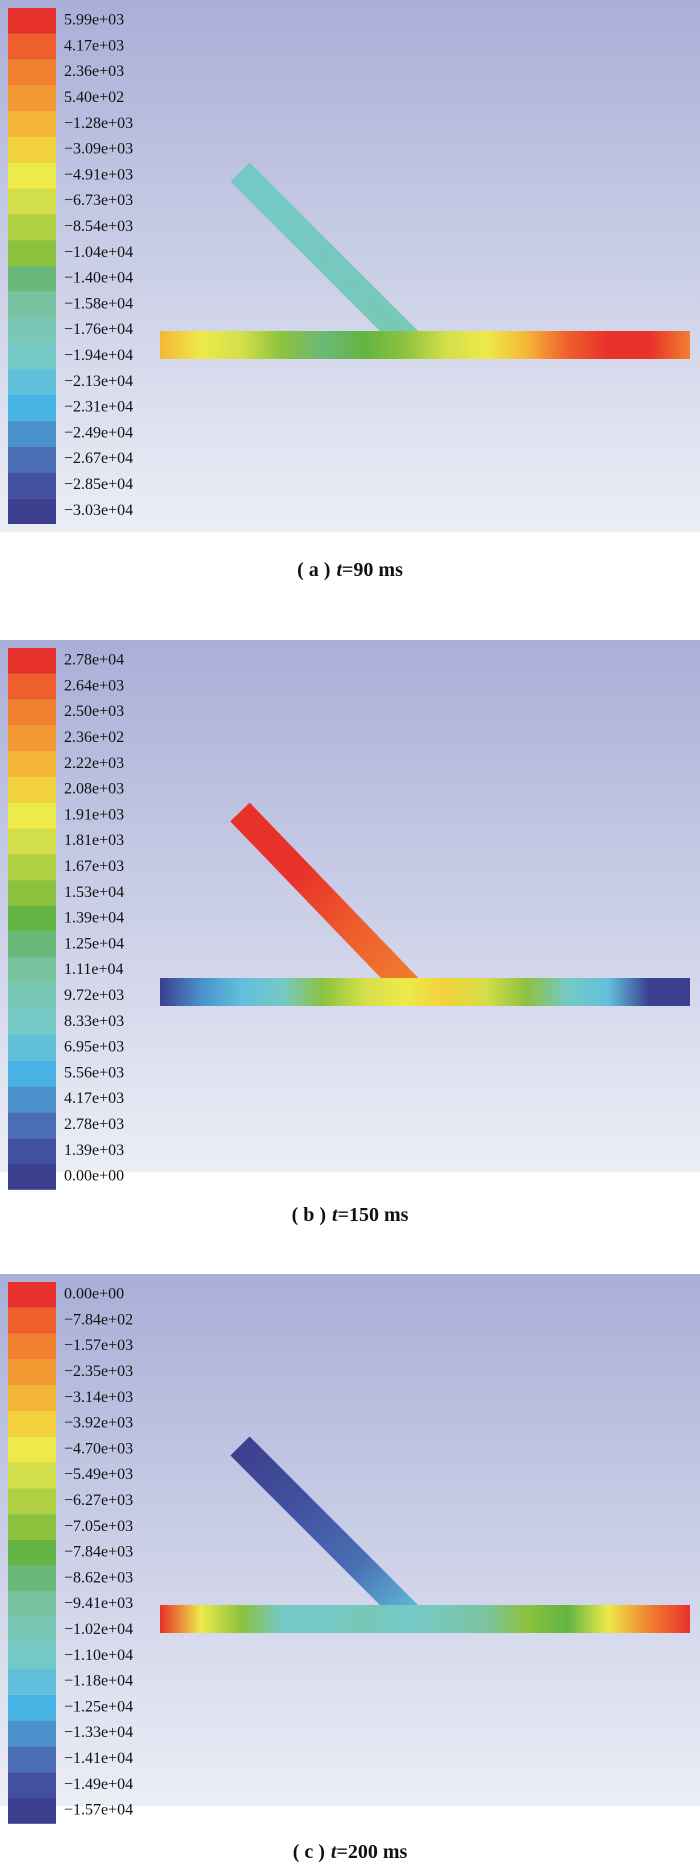 This screenshot has height=1875, width=700. I want to click on legend-label: 2.36e+02, so click(94, 737).